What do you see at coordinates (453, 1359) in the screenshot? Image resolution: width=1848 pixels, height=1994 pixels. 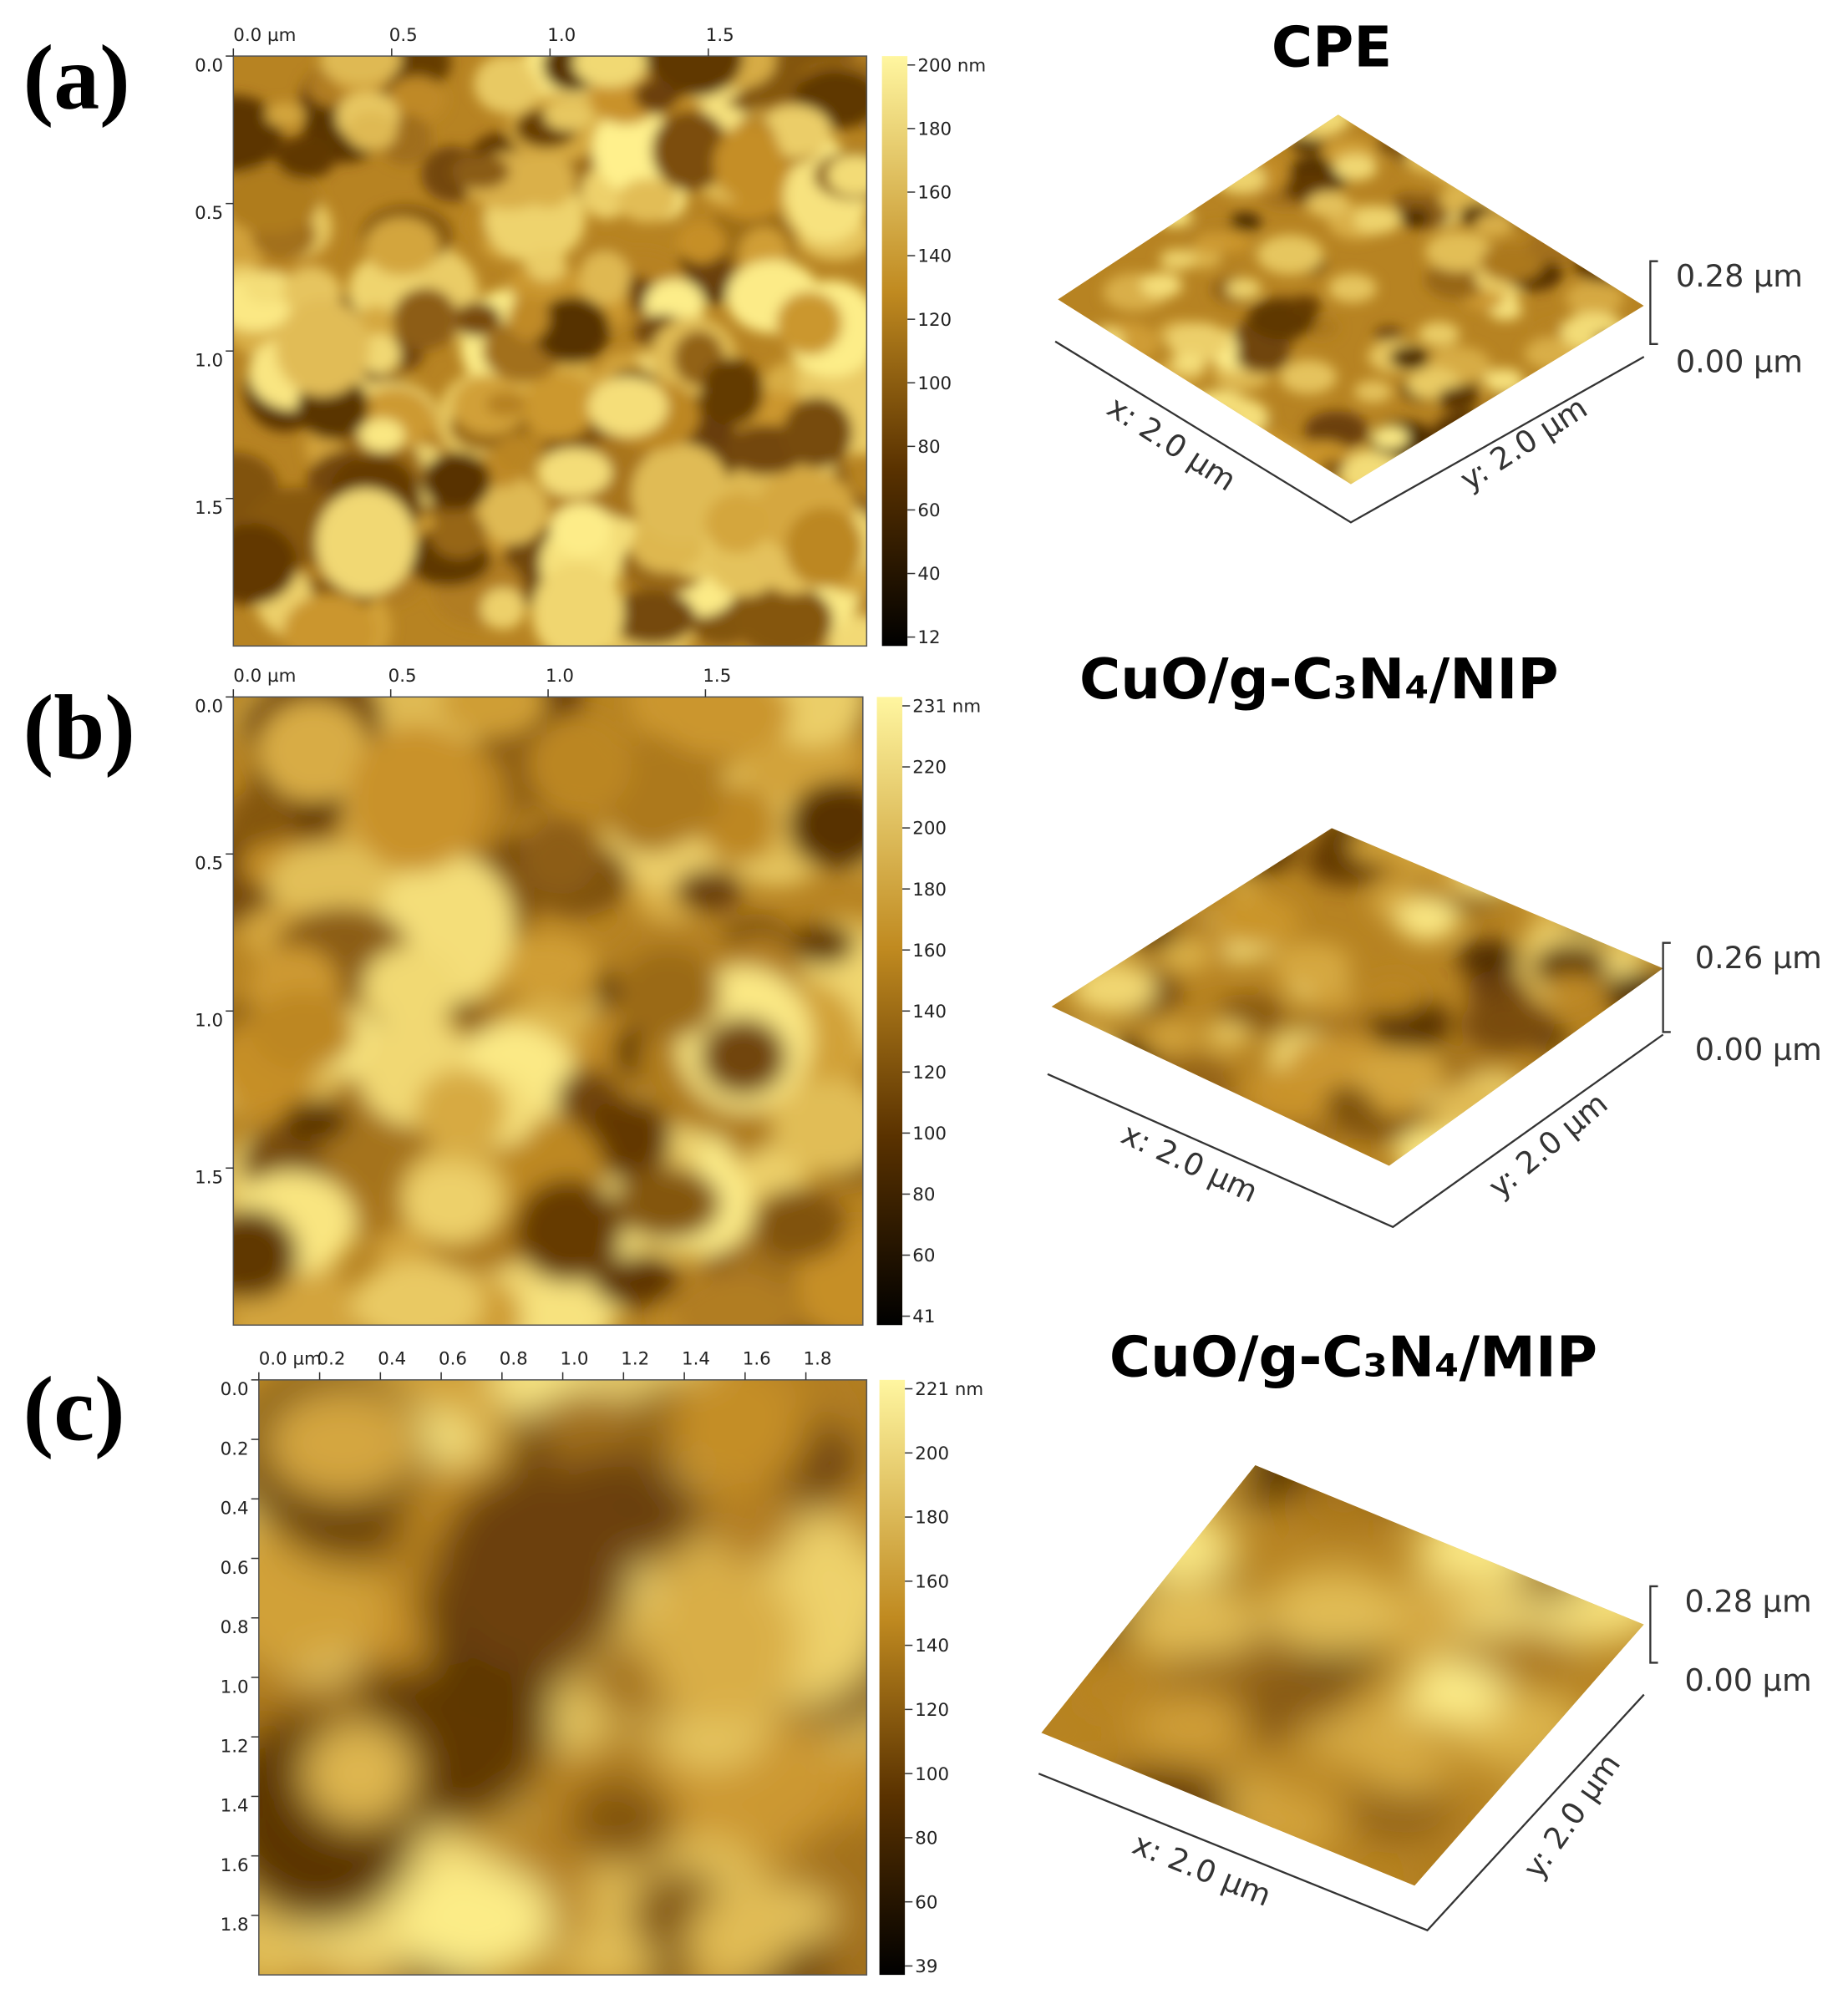 I see `x-tick-label: 0.6` at bounding box center [453, 1359].